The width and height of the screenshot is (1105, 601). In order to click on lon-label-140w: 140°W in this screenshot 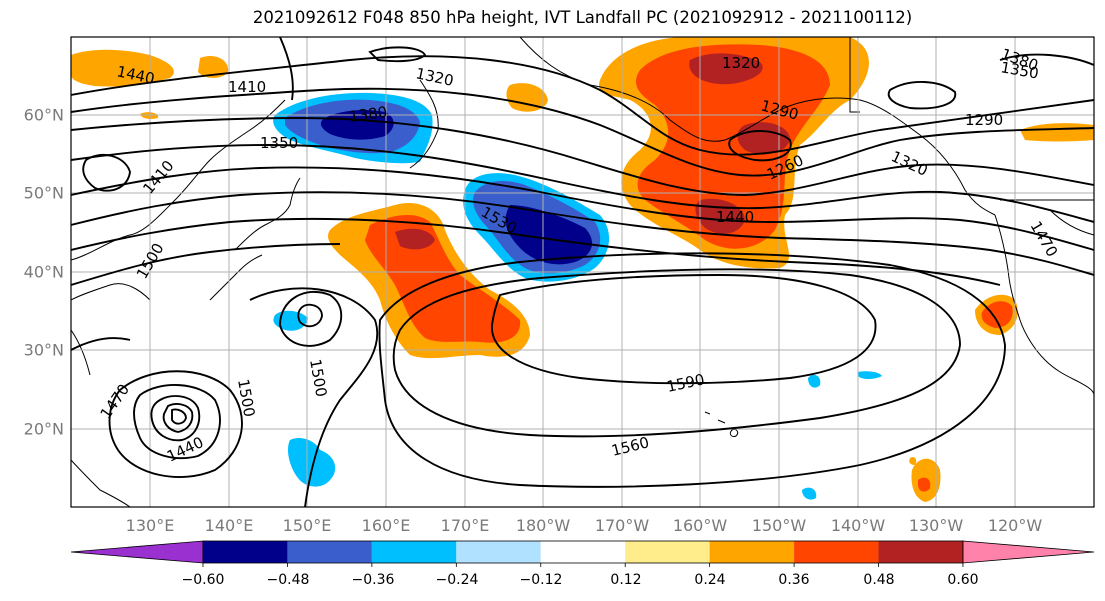, I will do `click(858, 525)`.